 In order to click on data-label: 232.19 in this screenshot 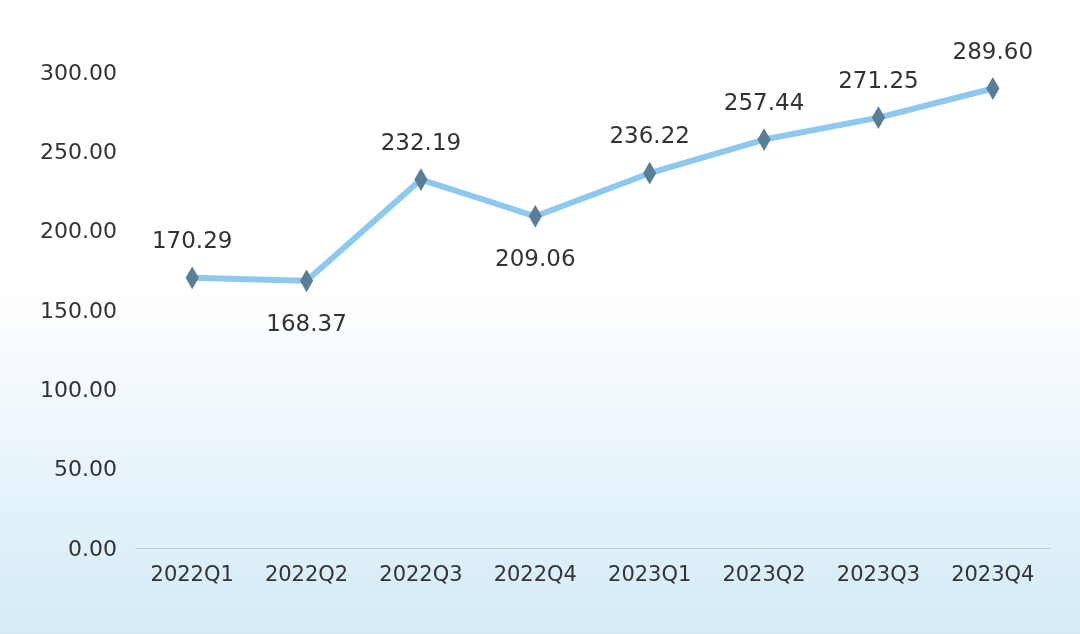, I will do `click(421, 141)`.